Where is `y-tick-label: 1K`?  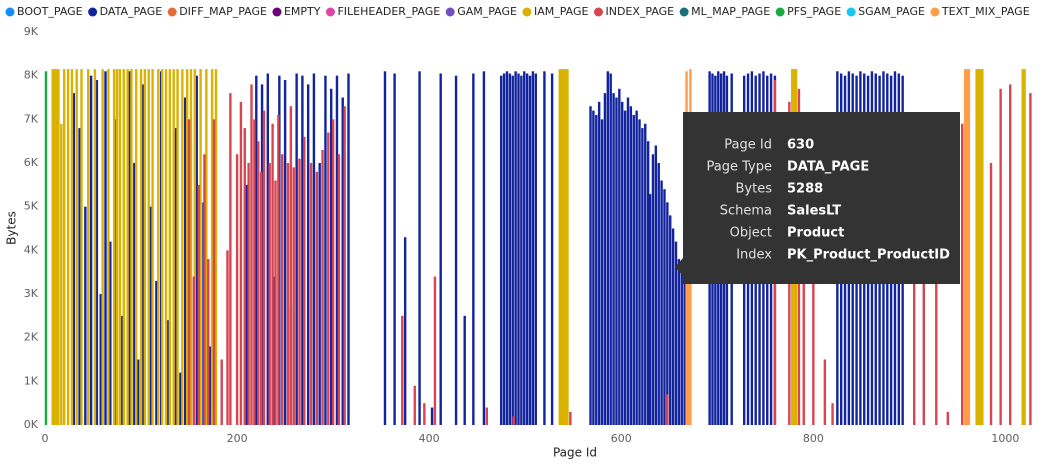 y-tick-label: 1K is located at coordinates (31, 380).